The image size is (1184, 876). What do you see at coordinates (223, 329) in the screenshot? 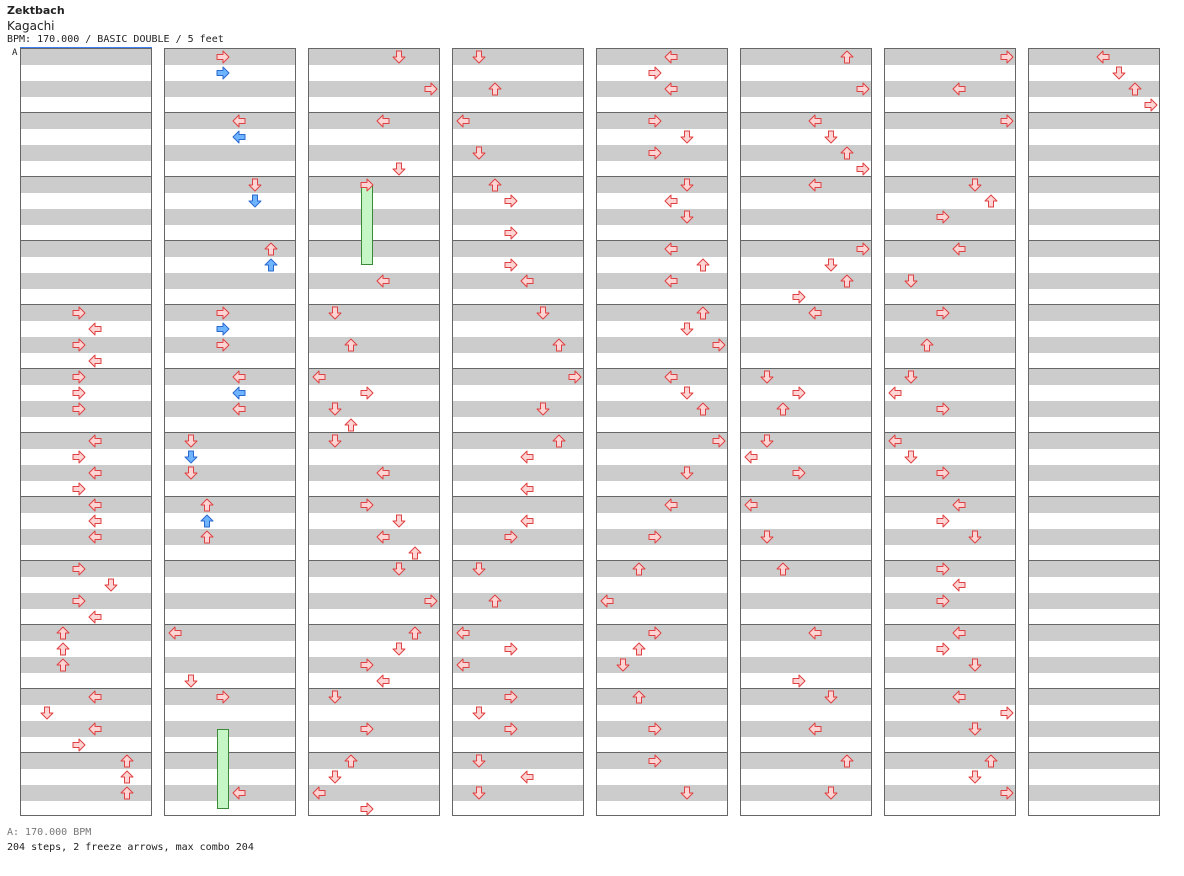
I see `arrow-right-blue` at bounding box center [223, 329].